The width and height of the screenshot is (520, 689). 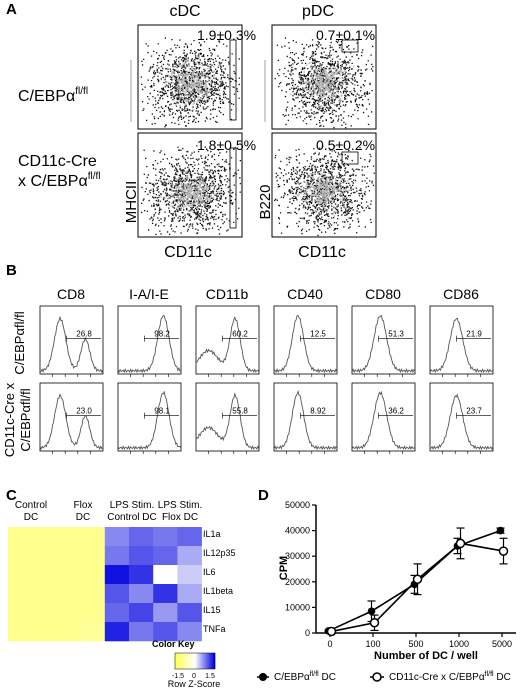 What do you see at coordinates (426, 656) in the screenshot?
I see `chart-xlabel: Number of DC / well` at bounding box center [426, 656].